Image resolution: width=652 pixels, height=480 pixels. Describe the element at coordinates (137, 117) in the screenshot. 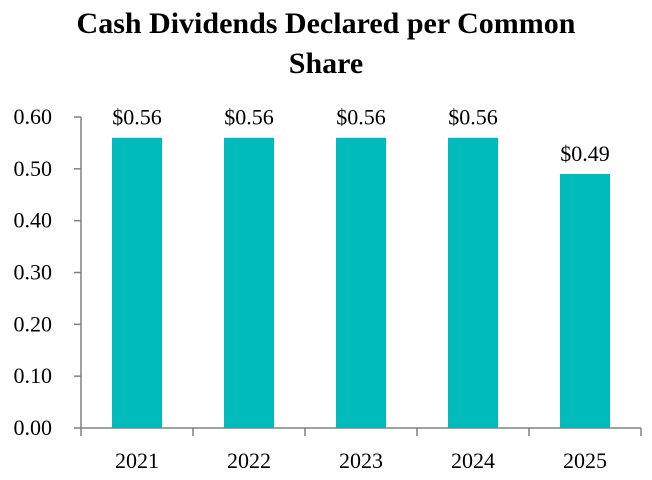

I see `data-label-2021: $0.56` at that location.